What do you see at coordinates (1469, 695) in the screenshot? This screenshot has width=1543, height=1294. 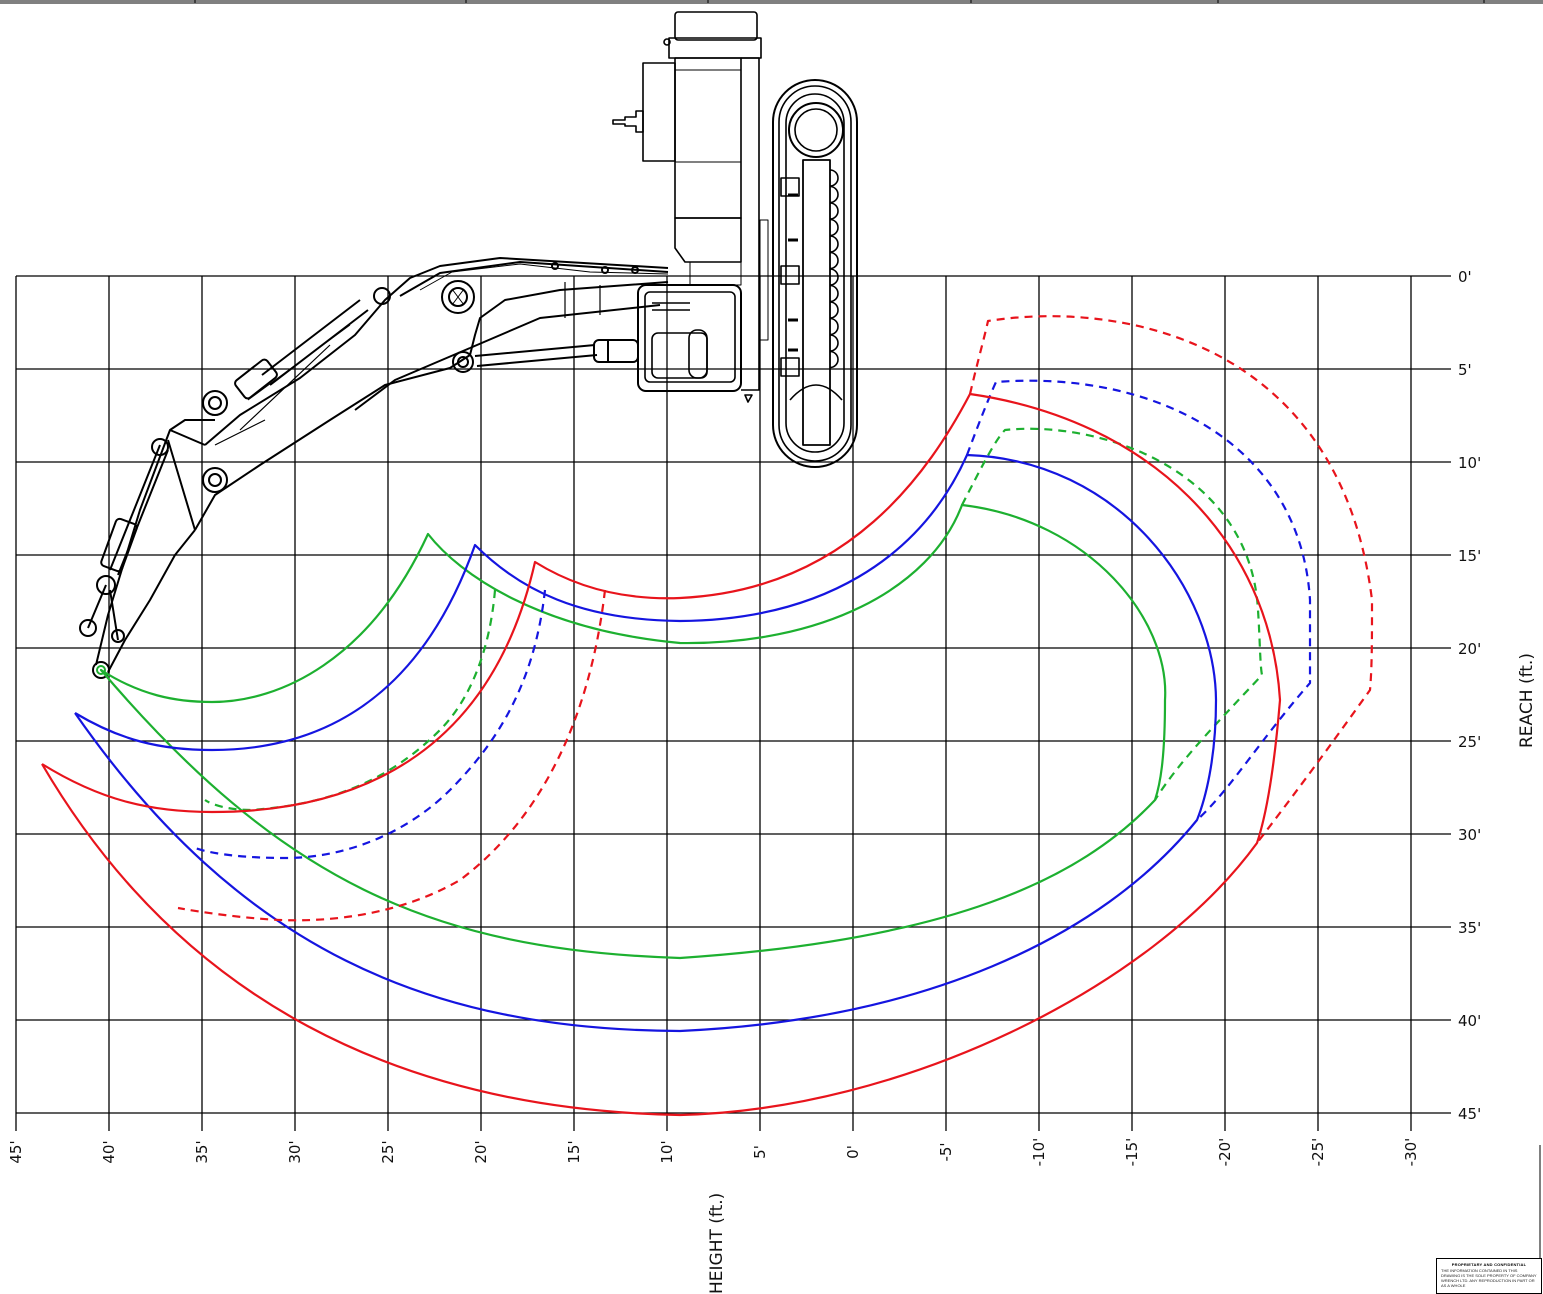 I see `reach-tick-labels: 0' 5' 10' 15' 20' 25' 30' 35' 40' 45'` at bounding box center [1469, 695].